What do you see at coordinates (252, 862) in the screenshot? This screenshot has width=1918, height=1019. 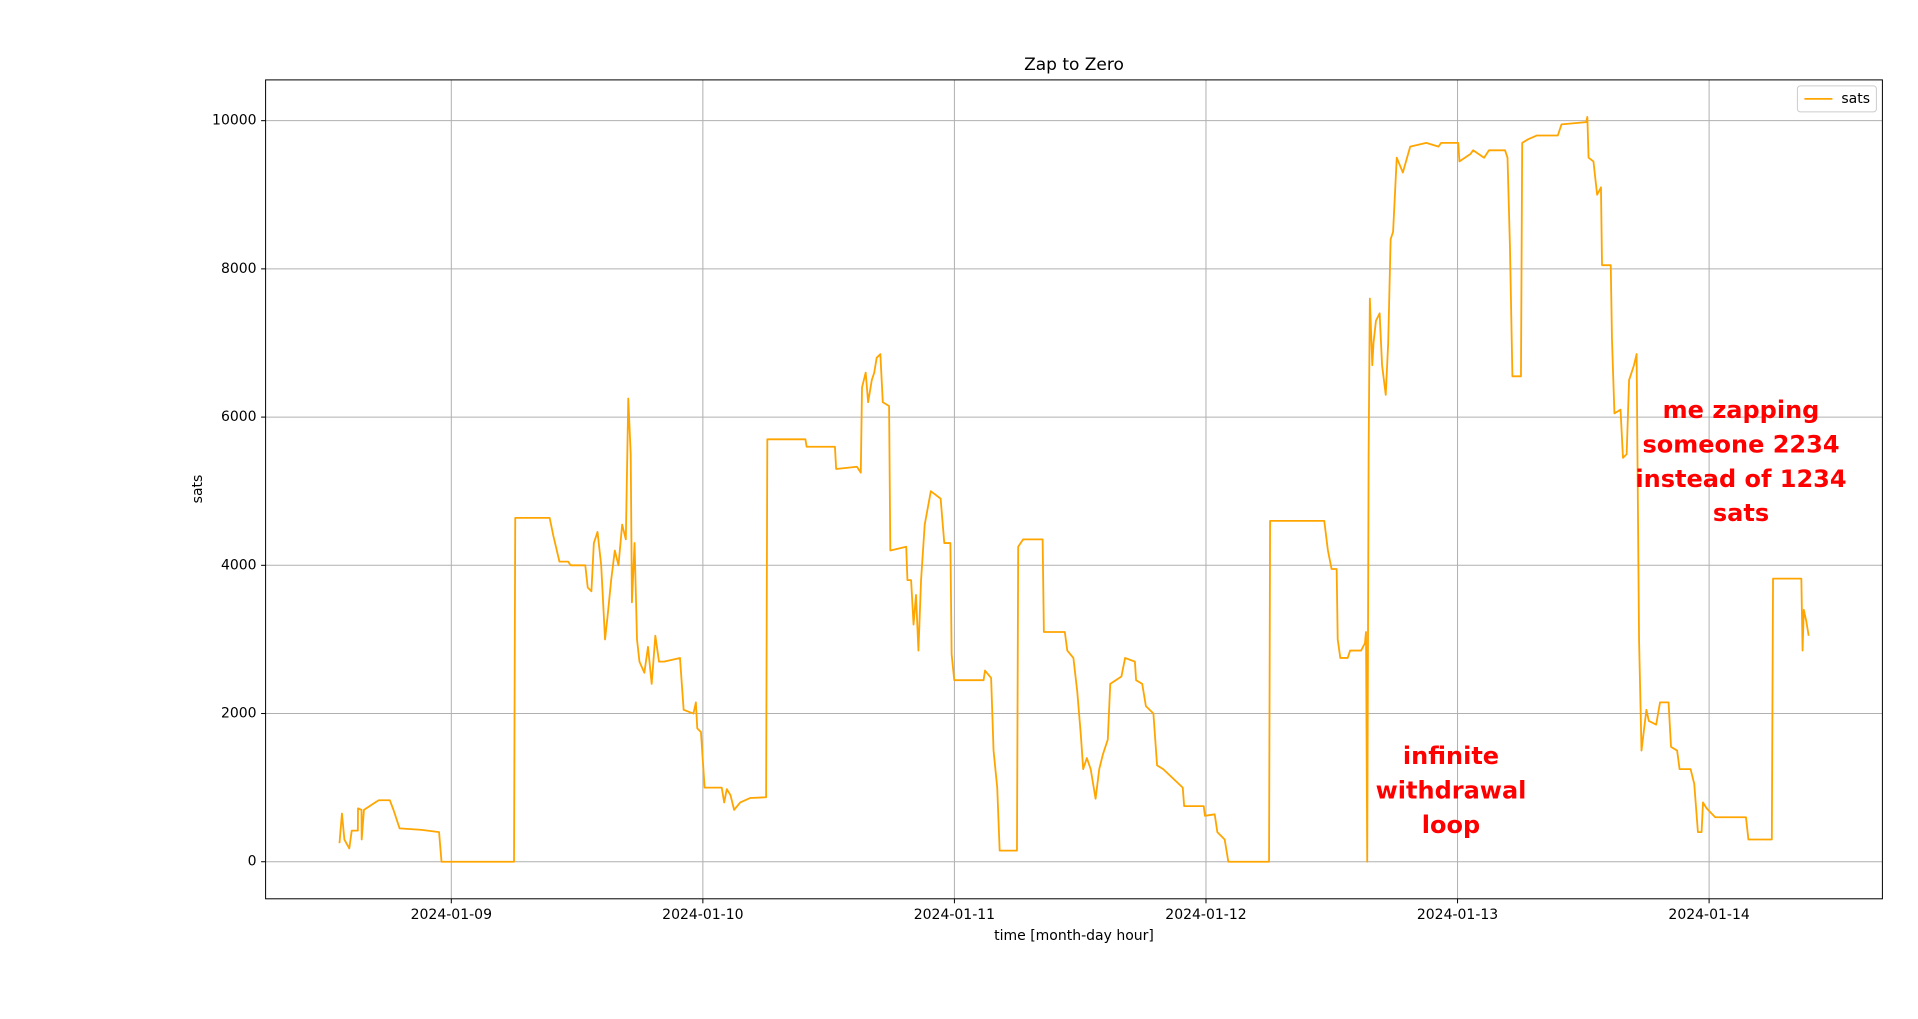 I see `y-tick-label: 0` at bounding box center [252, 862].